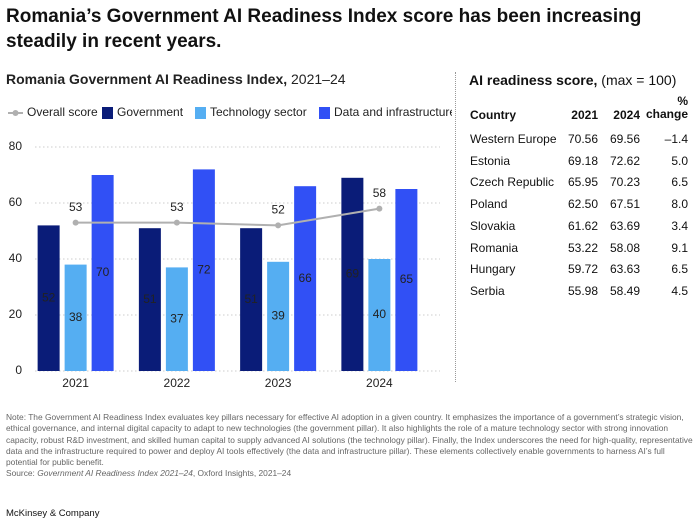 This screenshot has height=531, width=699. Describe the element at coordinates (582, 247) in the screenshot. I see `table-cell: 53.22` at that location.